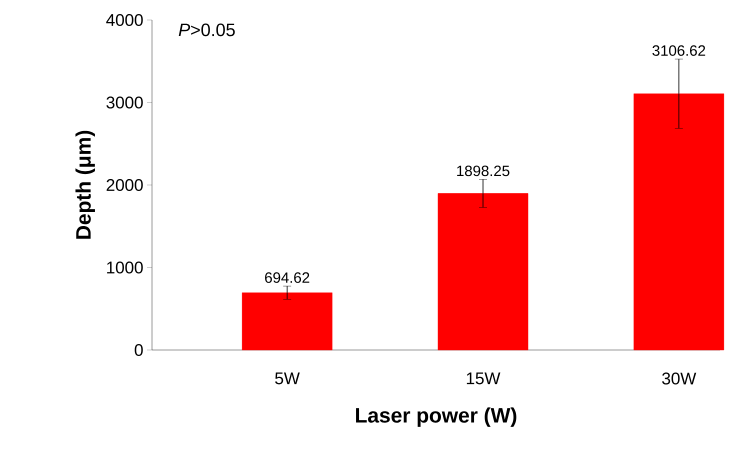 This screenshot has width=754, height=473. Describe the element at coordinates (679, 50) in the screenshot. I see `data-label: 3106.62` at that location.